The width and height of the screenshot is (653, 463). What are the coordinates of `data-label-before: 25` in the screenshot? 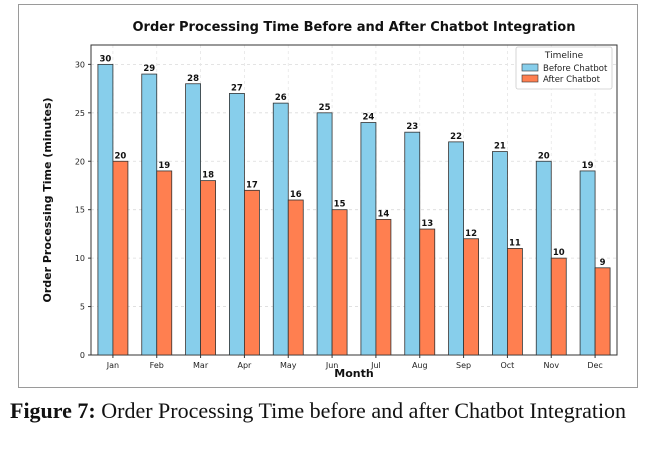 It's located at (325, 108).